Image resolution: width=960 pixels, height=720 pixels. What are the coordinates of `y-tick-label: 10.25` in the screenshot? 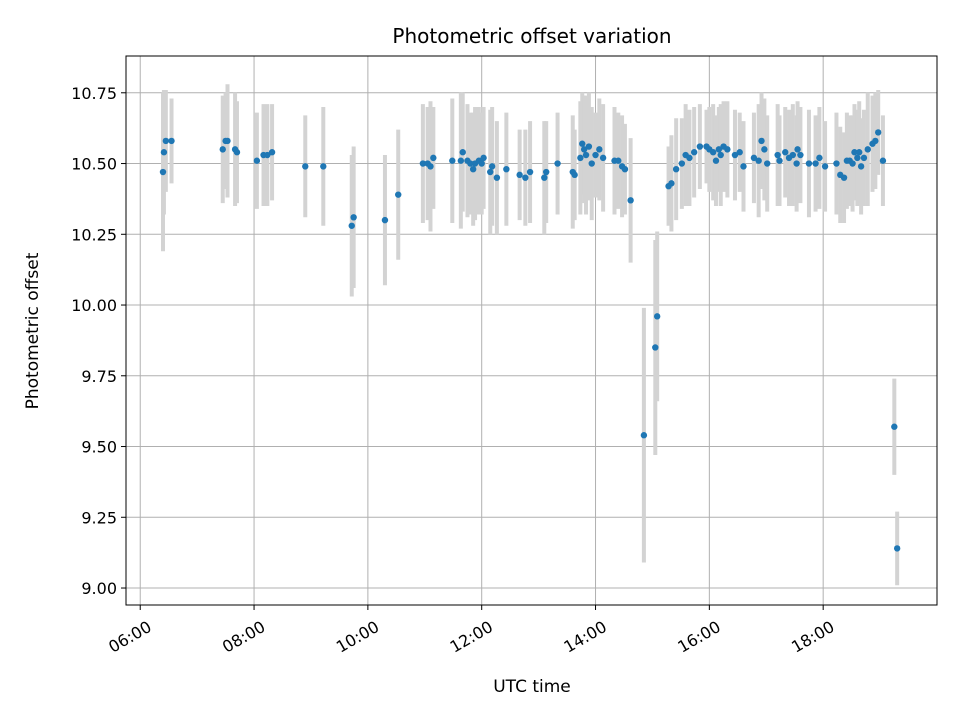 It's located at (94, 234).